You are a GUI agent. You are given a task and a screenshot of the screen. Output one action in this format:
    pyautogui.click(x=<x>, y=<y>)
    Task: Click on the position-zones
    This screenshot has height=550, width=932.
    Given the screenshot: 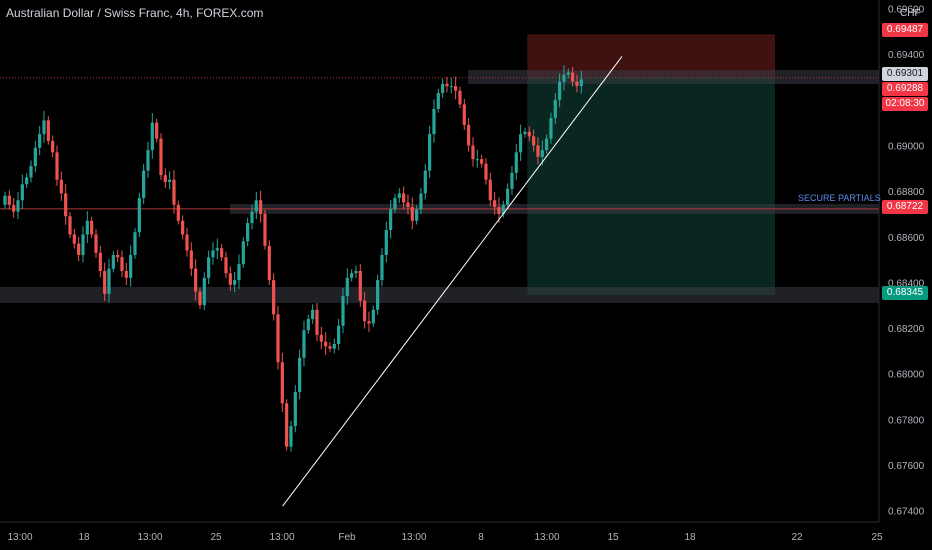 What is the action you would take?
    pyautogui.click(x=651, y=164)
    